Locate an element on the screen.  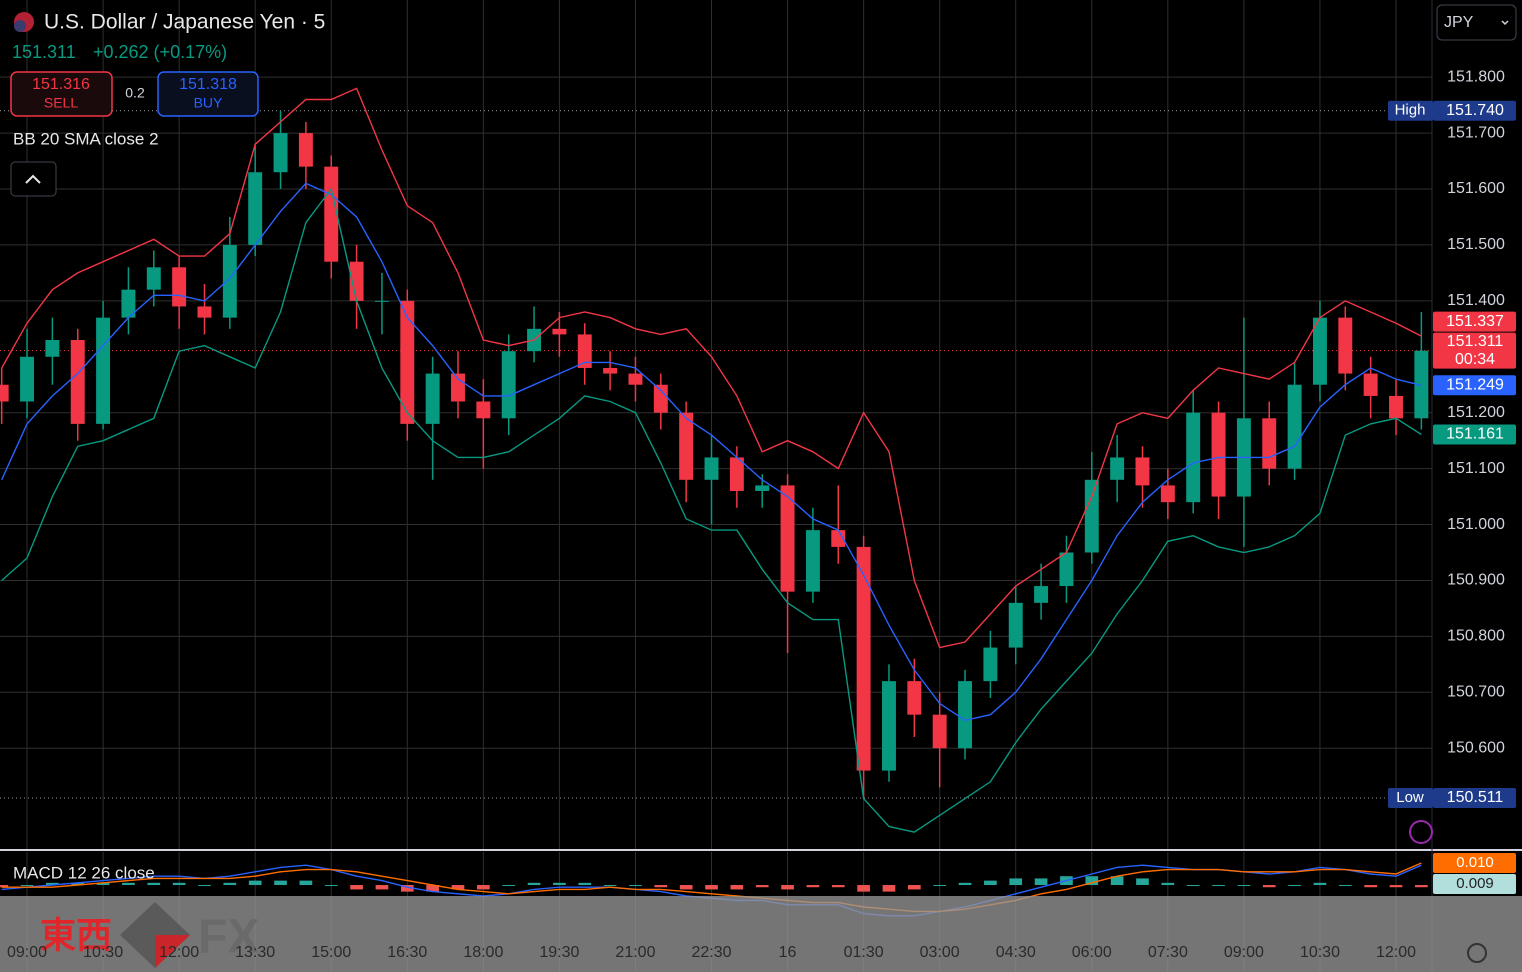
extreme-name-box is located at coordinates (1410, 797).